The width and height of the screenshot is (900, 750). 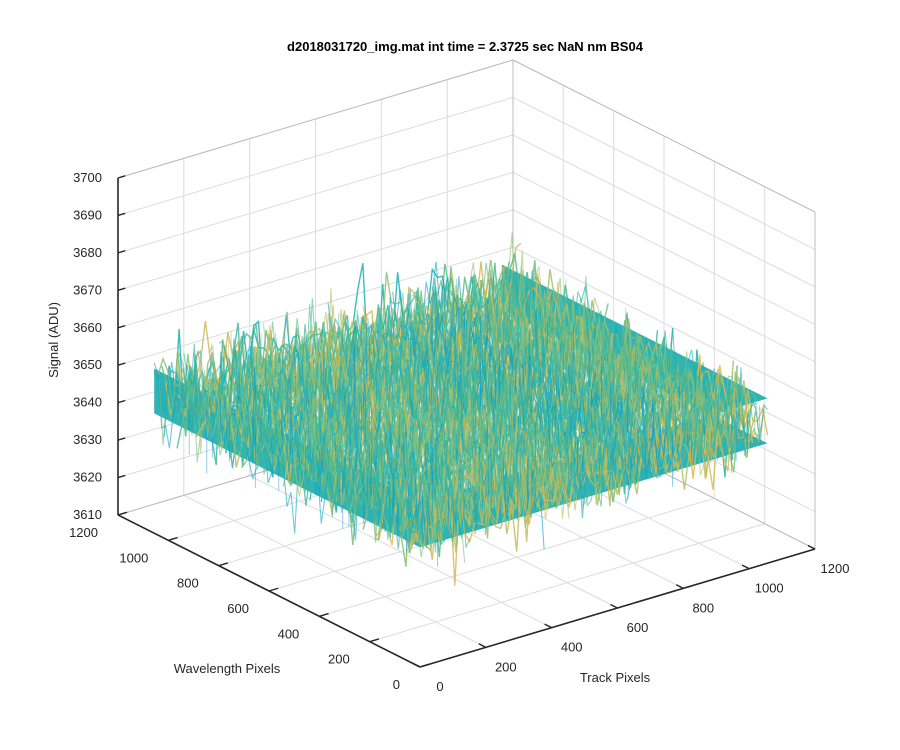 What do you see at coordinates (87, 477) in the screenshot?
I see `z-tick-label: 3620` at bounding box center [87, 477].